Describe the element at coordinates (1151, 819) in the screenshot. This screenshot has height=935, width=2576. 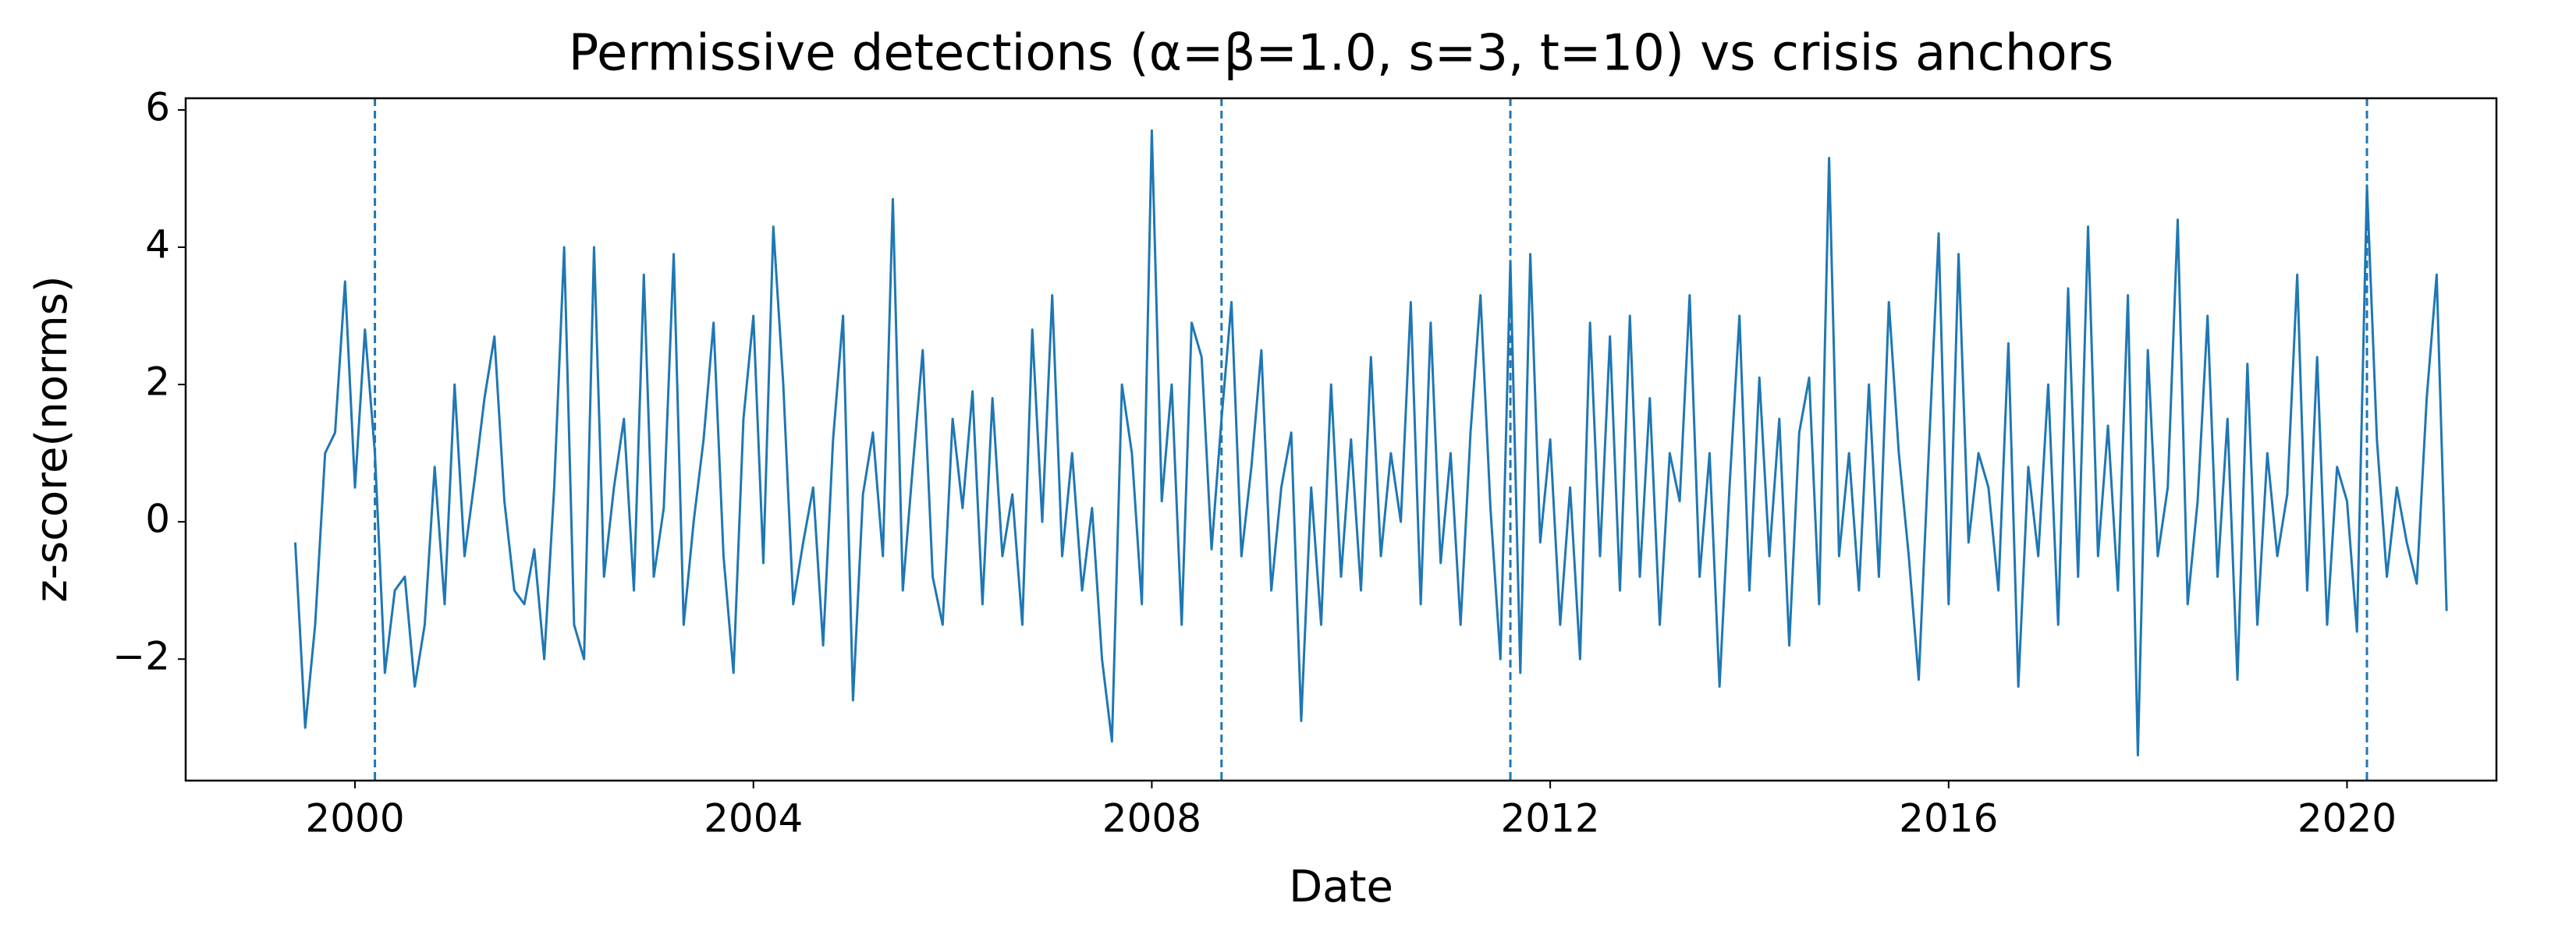
I see `x-tick-label: 2008` at that location.